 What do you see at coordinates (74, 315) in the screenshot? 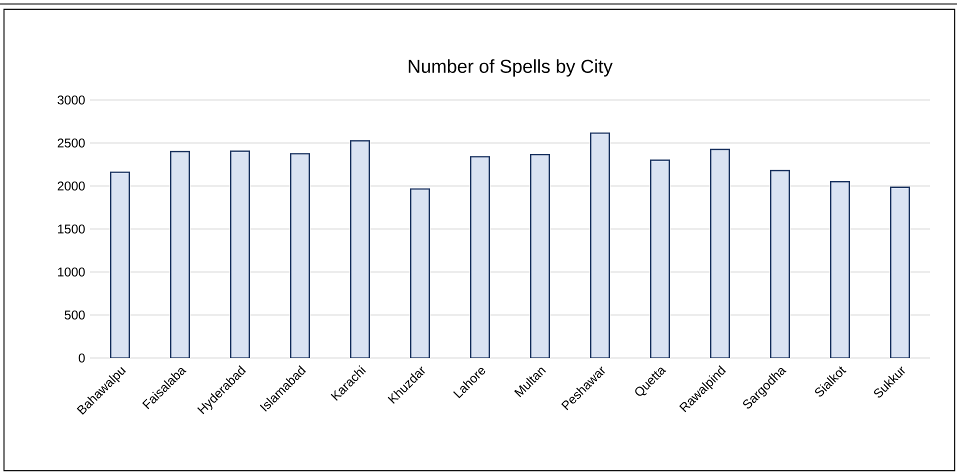
I see `y-tick-label: 500` at bounding box center [74, 315].